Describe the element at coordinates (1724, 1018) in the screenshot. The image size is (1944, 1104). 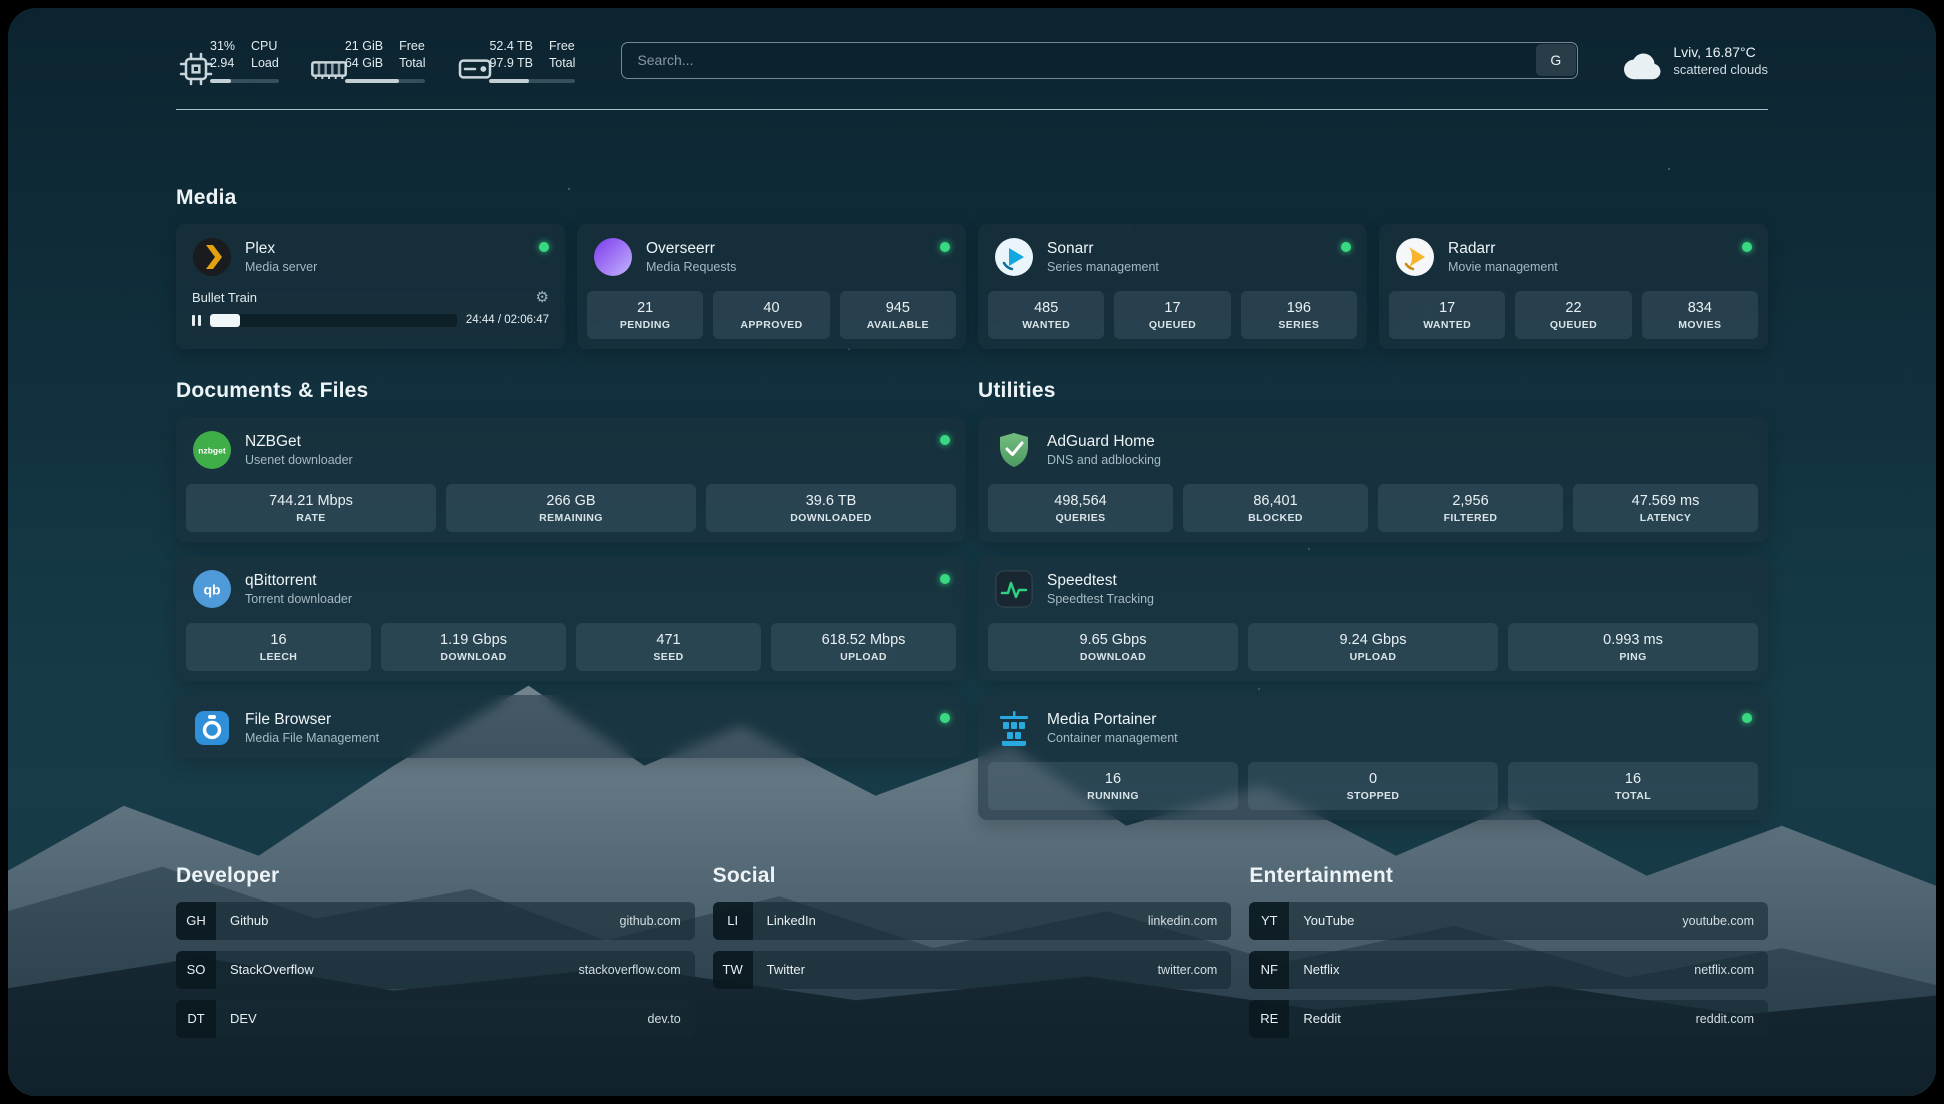
I see `bookmark-url: reddit.com` at that location.